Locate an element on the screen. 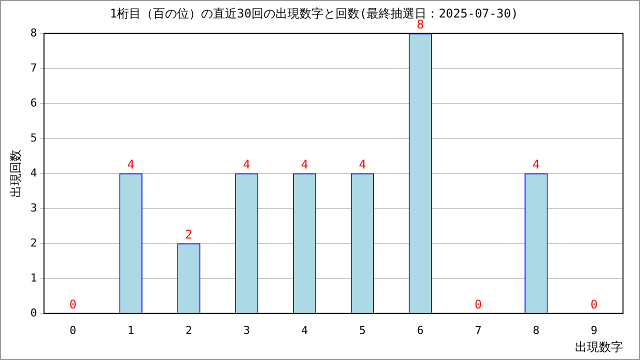  chart-title: 1桁目（百の位）の直近30回の出現数字と回数(最終抽選日：2025-07-30) is located at coordinates (314, 13).